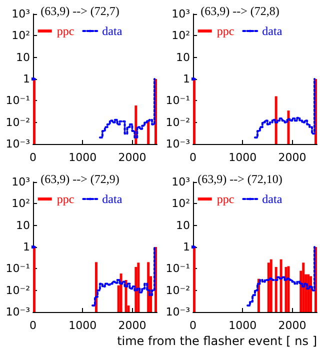 This screenshot has height=350, width=320. What do you see at coordinates (240, 179) in the screenshot?
I see `chart-title: (63,9) --> (72,10)` at bounding box center [240, 179].